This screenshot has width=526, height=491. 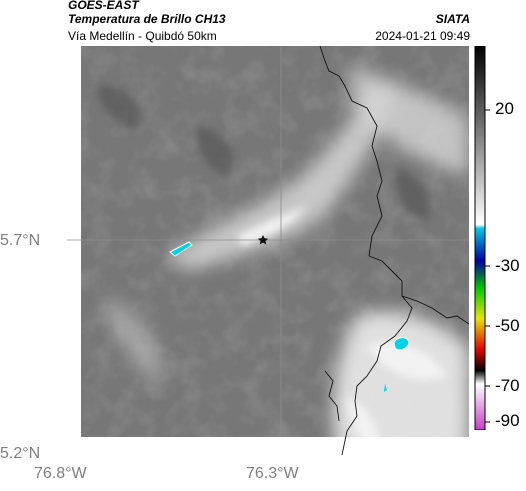 I want to click on colorbar-gradient, so click(x=480, y=238).